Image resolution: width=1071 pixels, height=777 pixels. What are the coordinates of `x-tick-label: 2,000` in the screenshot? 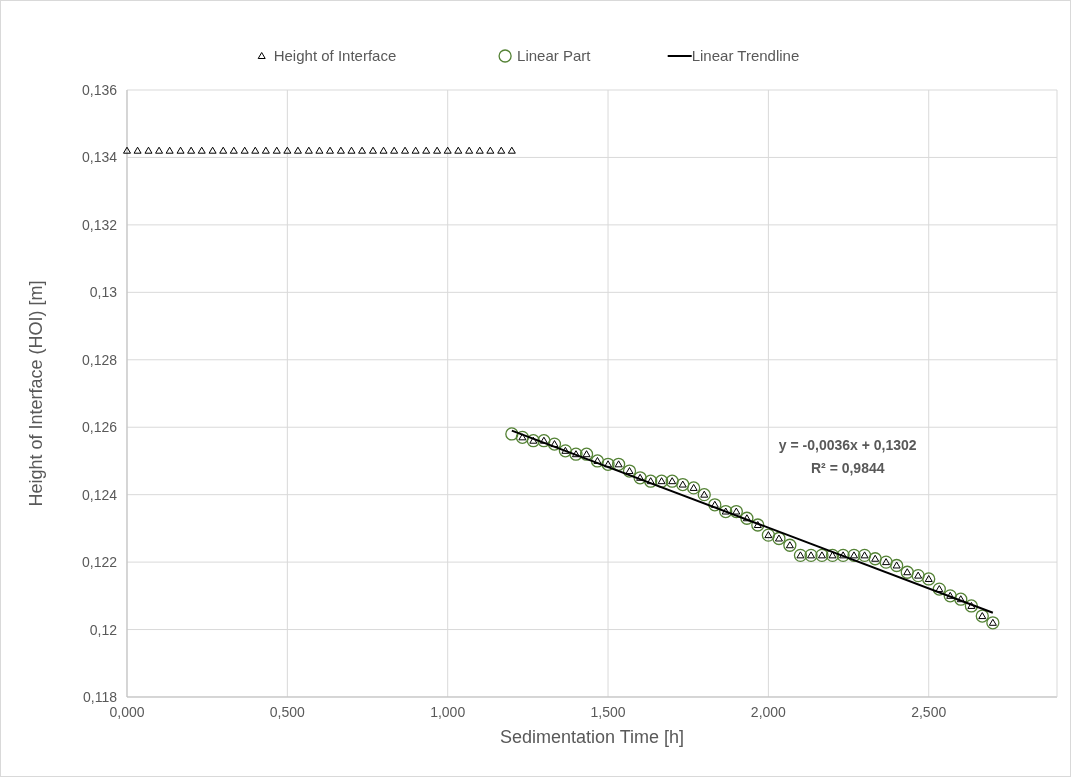 It's located at (768, 712).